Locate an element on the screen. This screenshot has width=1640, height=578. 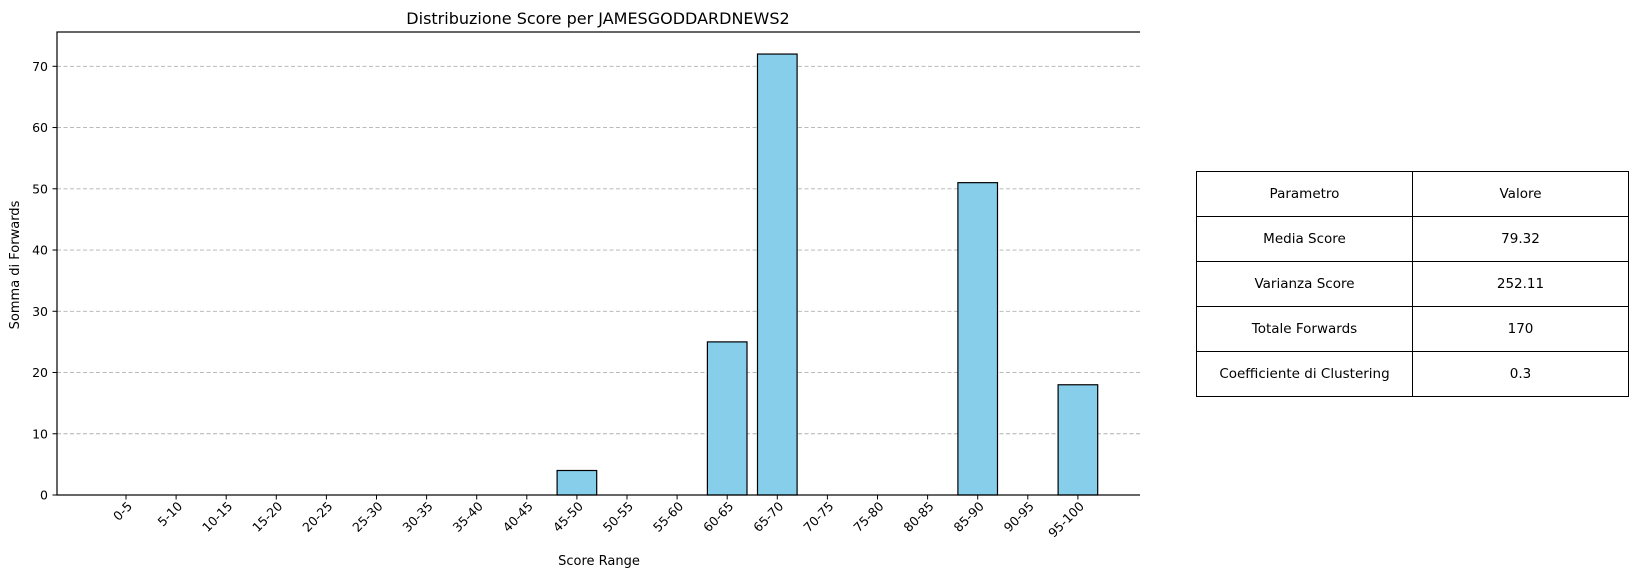
table-row: Totale Forwards 170 is located at coordinates (1412, 329).